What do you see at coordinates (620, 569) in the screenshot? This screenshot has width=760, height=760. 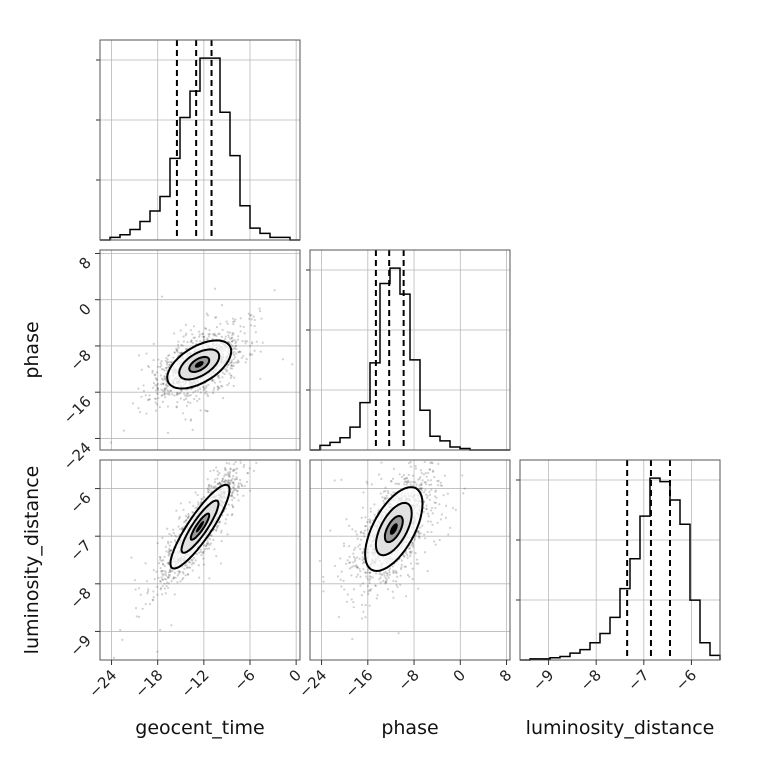 I see `hist-step-luminosity-distance` at bounding box center [620, 569].